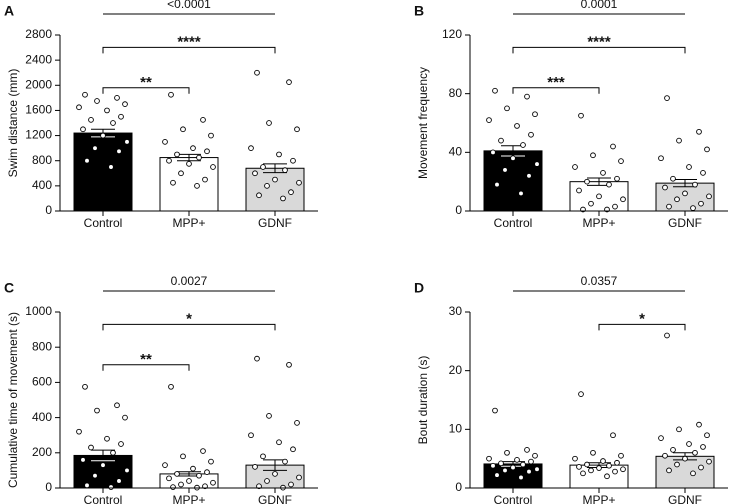 This screenshot has width=732, height=504. Describe the element at coordinates (556, 82) in the screenshot. I see `significance-label: ***` at that location.